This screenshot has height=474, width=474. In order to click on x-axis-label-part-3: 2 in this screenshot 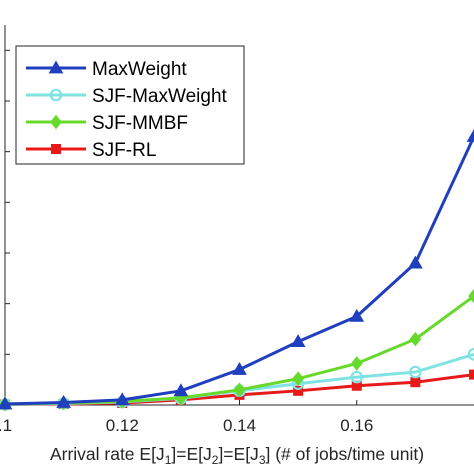, I will do `click(215, 460)`.